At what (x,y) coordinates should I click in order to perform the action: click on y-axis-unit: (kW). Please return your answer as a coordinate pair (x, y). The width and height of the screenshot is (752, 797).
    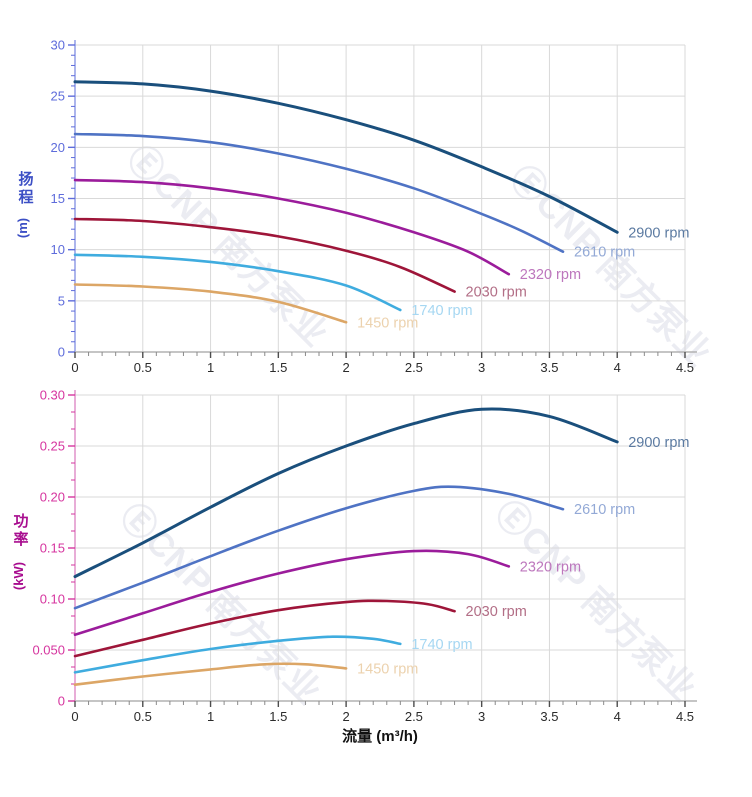
    Looking at the image, I should click on (18, 576).